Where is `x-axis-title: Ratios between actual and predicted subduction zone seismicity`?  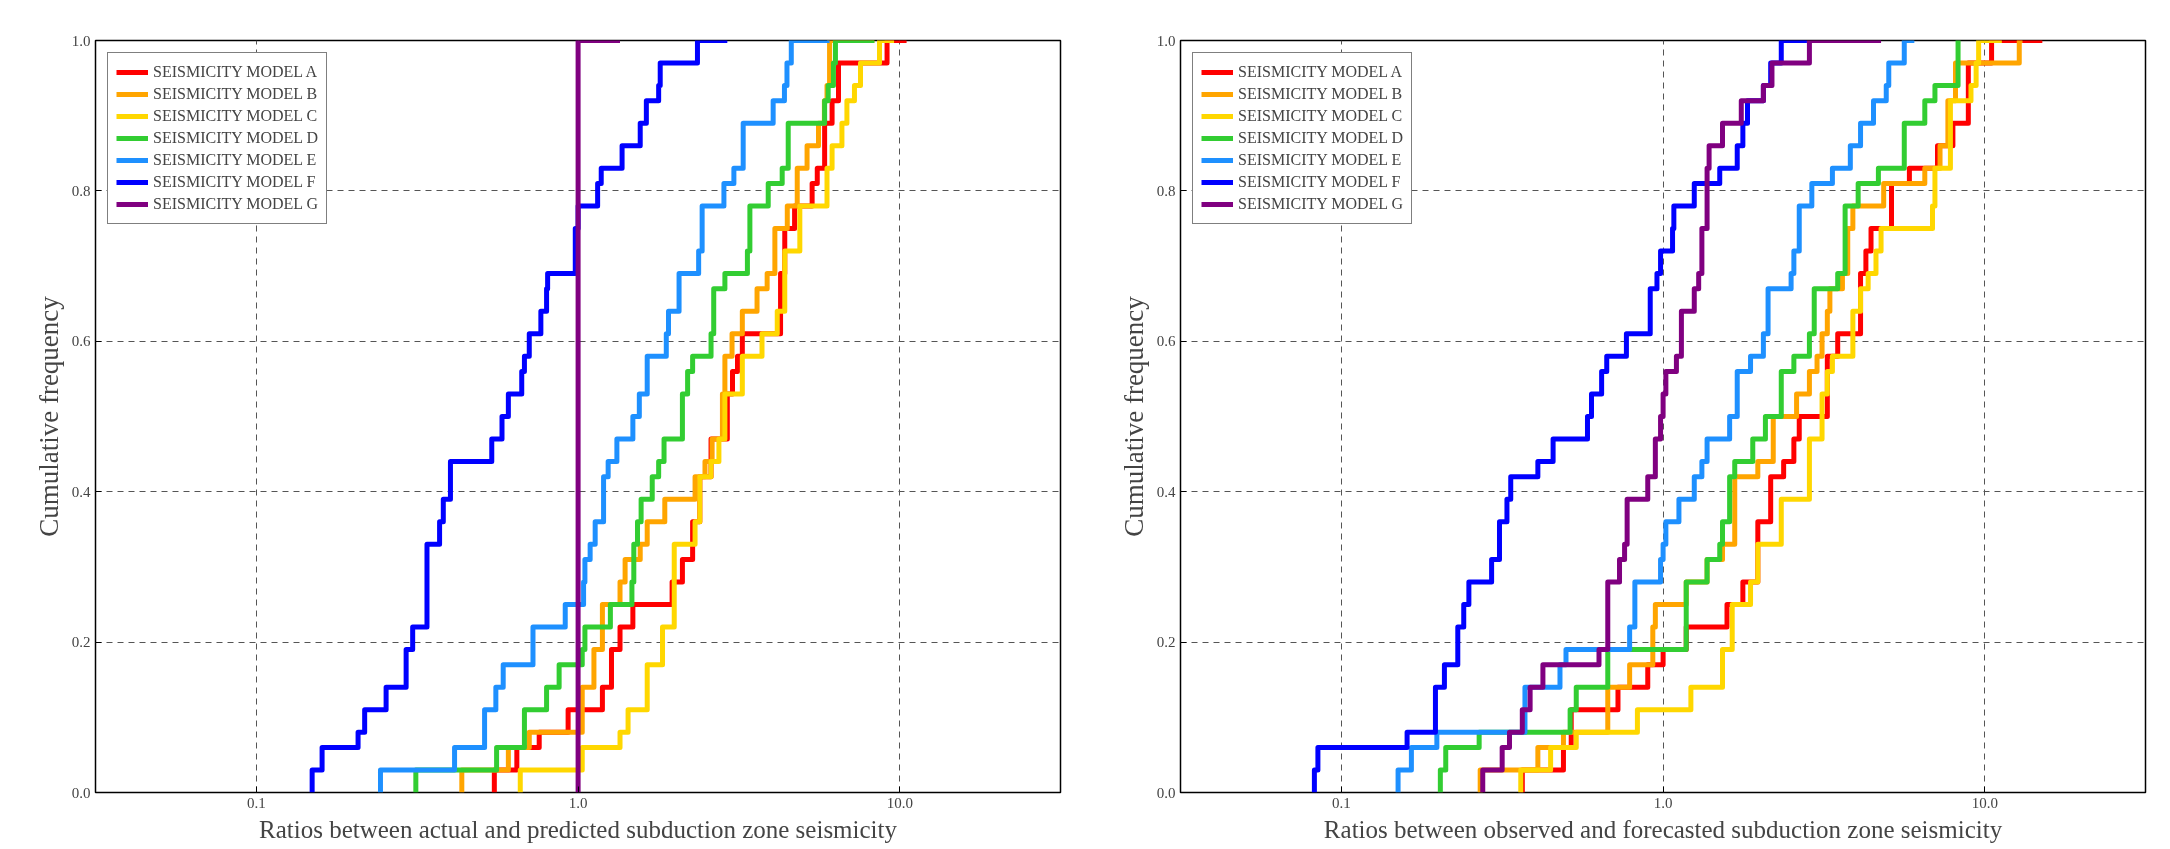
x-axis-title: Ratios between actual and predicted subduction zone seismicity is located at coordinates (578, 829).